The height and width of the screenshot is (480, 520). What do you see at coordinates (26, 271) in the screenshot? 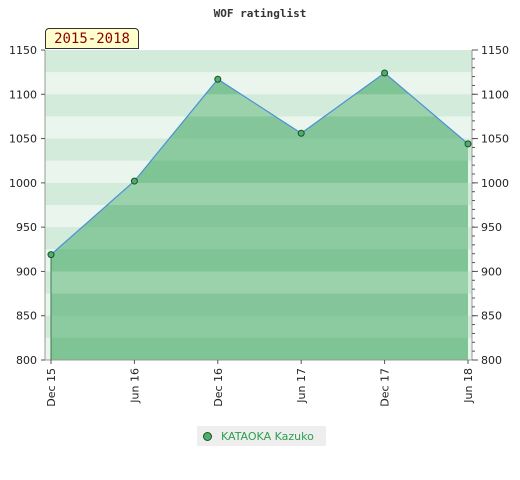
I see `y-tick-label: 900` at bounding box center [26, 271].